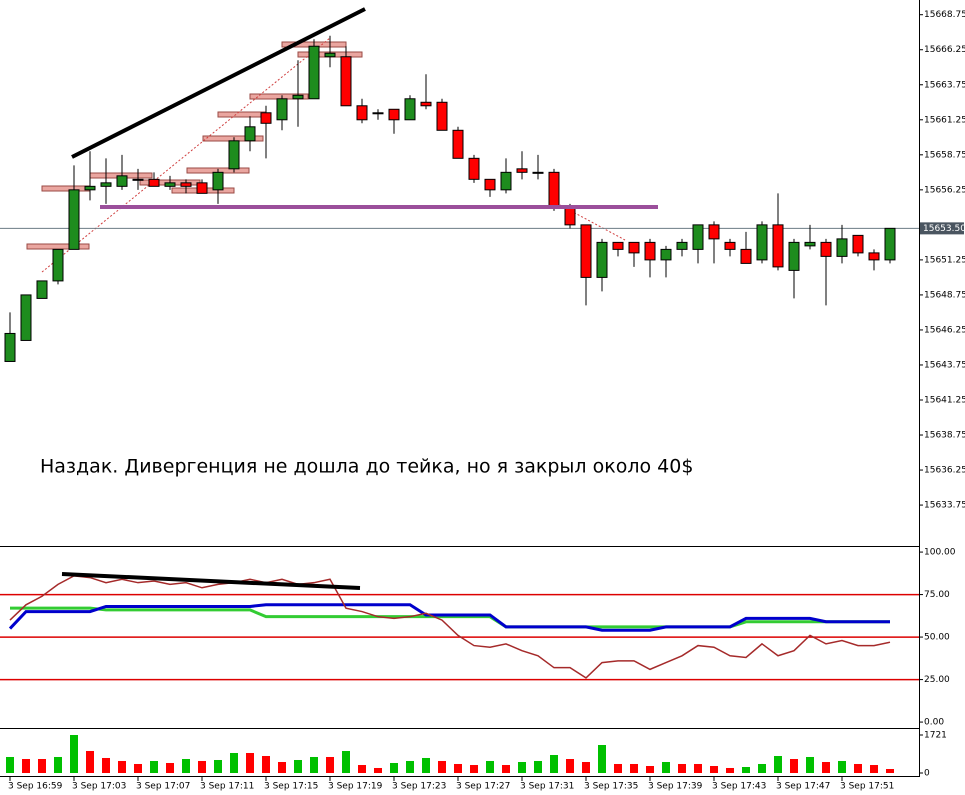 The width and height of the screenshot is (965, 795). I want to click on y-tick-label: 0.00, so click(934, 723).